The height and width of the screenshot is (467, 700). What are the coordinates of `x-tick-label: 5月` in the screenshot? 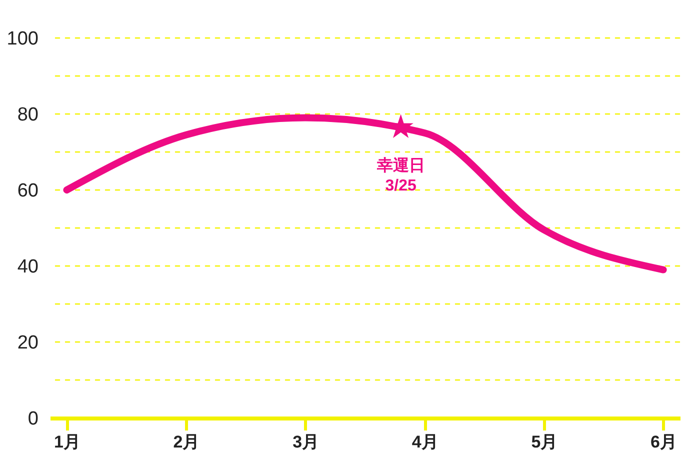 It's located at (544, 442).